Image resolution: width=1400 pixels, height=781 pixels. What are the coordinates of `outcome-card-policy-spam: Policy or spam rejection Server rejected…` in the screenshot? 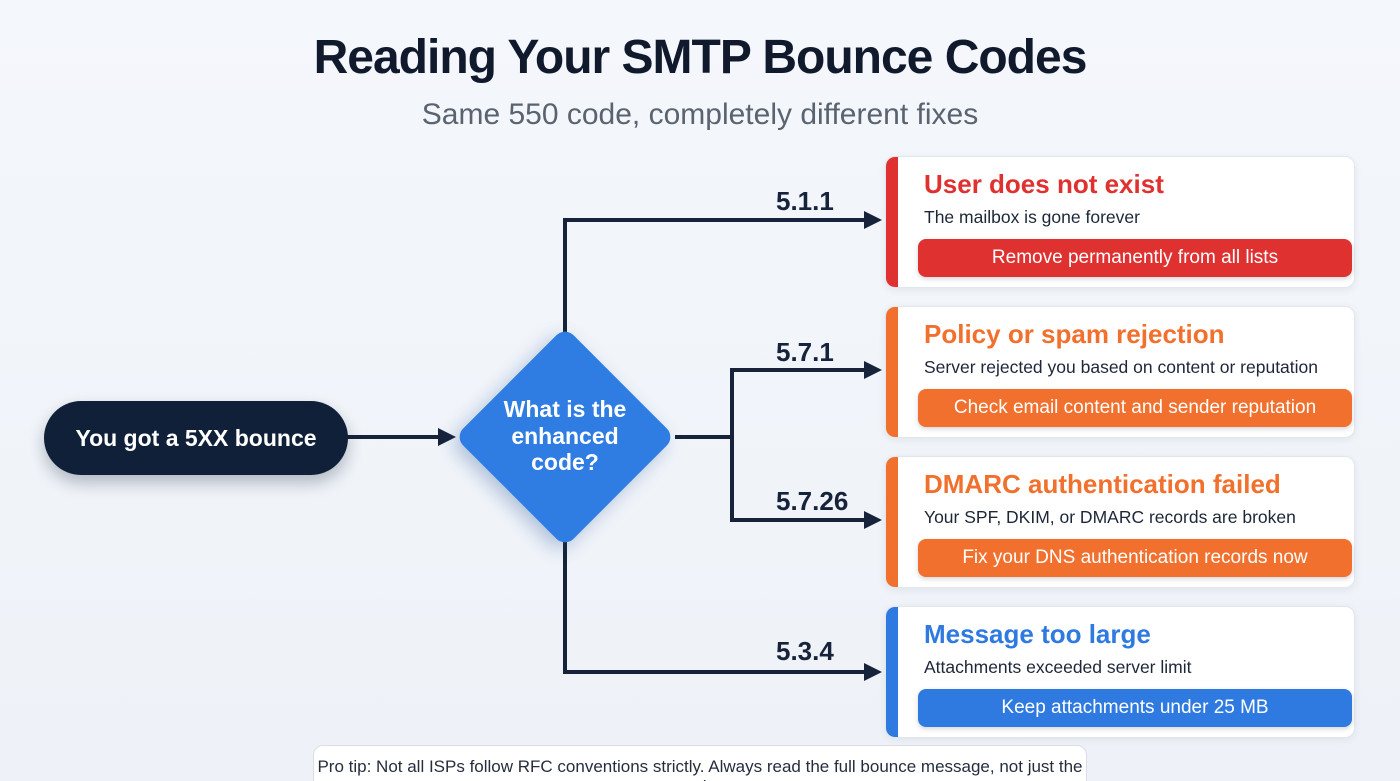 It's located at (1120, 372).